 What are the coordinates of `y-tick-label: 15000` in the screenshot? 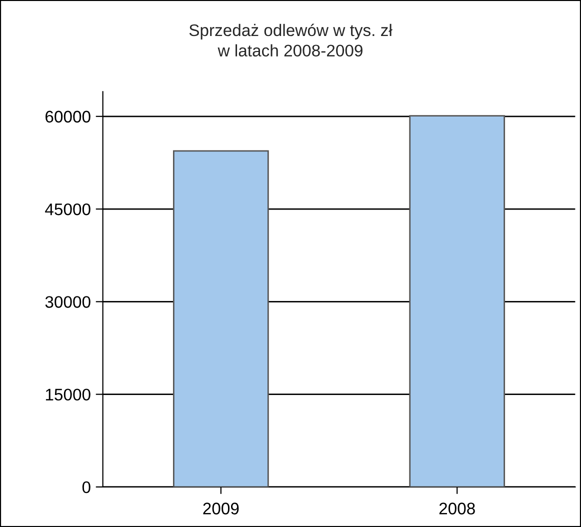 It's located at (68, 394).